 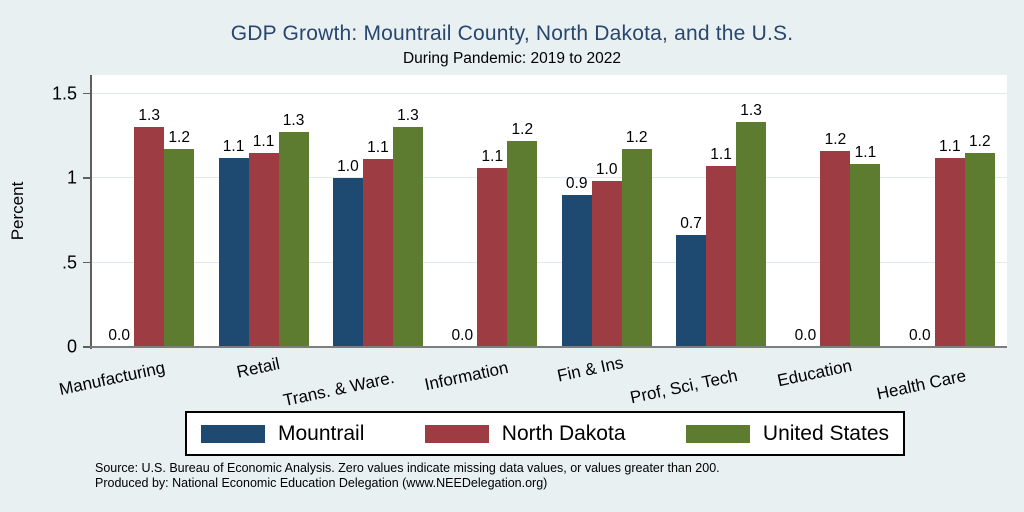 What do you see at coordinates (921, 385) in the screenshot?
I see `x-axis-category-label: Health Care` at bounding box center [921, 385].